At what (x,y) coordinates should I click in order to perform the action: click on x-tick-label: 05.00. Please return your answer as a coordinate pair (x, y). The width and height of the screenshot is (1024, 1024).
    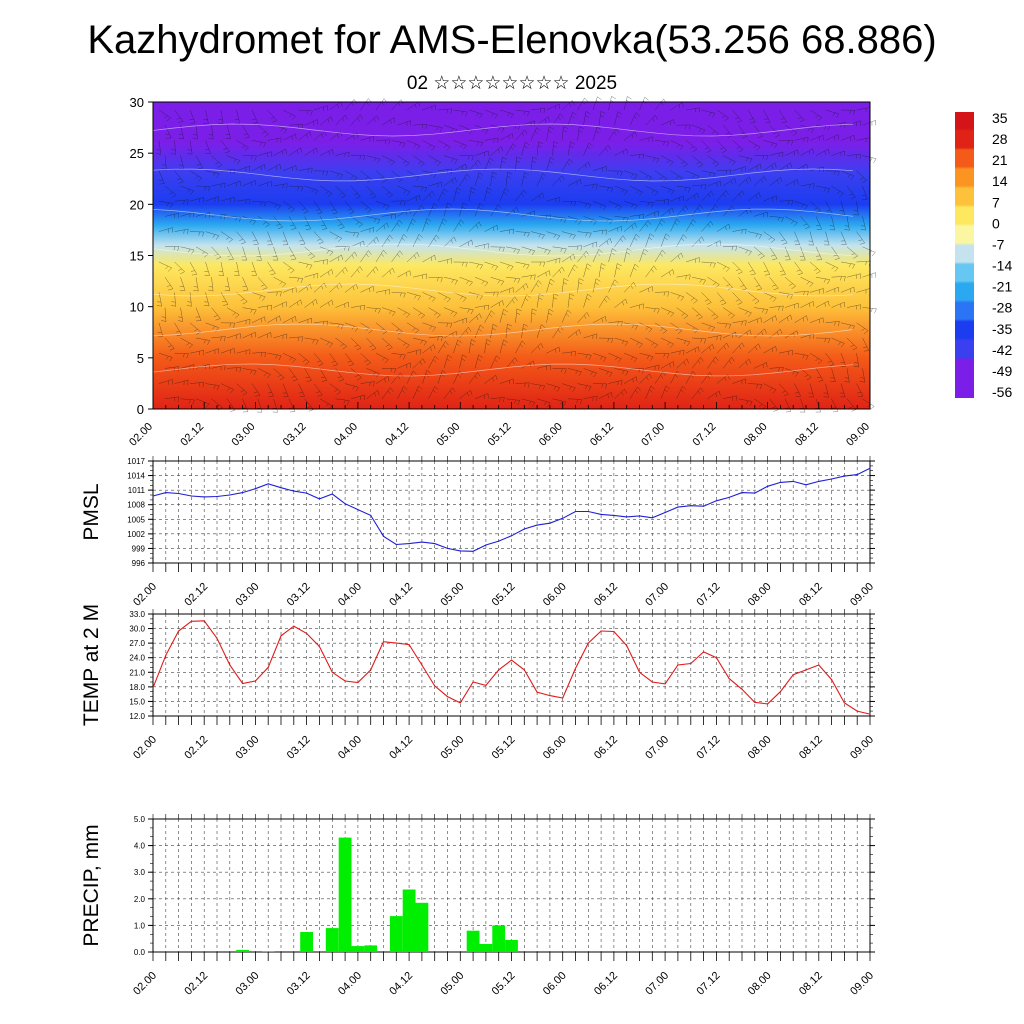
    Looking at the image, I should click on (452, 984).